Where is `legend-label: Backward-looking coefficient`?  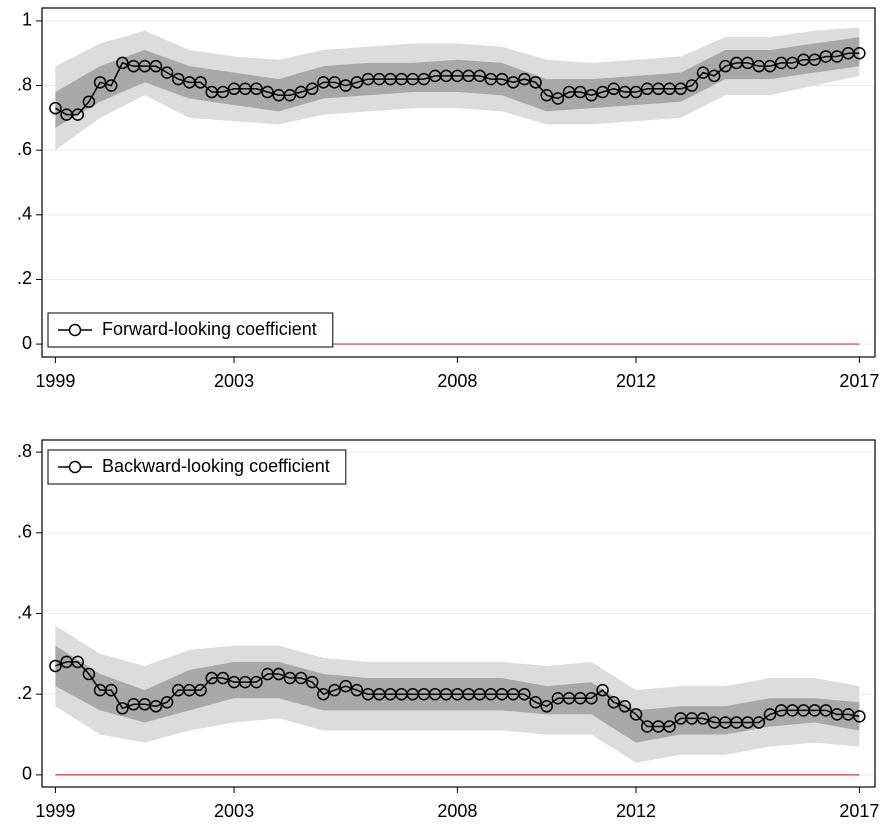 legend-label: Backward-looking coefficient is located at coordinates (216, 466).